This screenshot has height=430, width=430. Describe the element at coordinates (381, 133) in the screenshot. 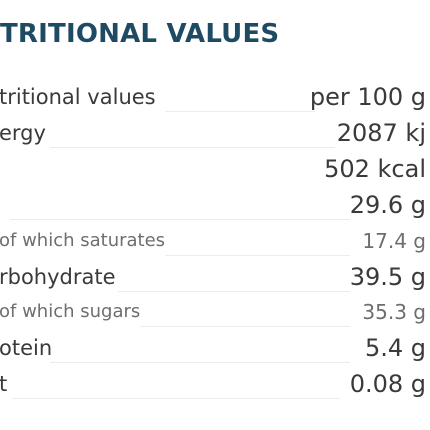

I see `row-value: 2087 kj` at that location.